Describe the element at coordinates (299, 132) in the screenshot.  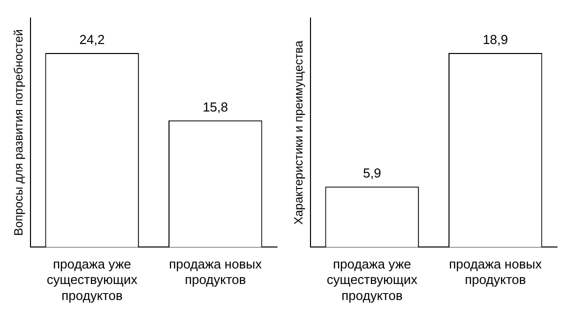
I see `y-axis-title: Характеристики и преимущества` at that location.